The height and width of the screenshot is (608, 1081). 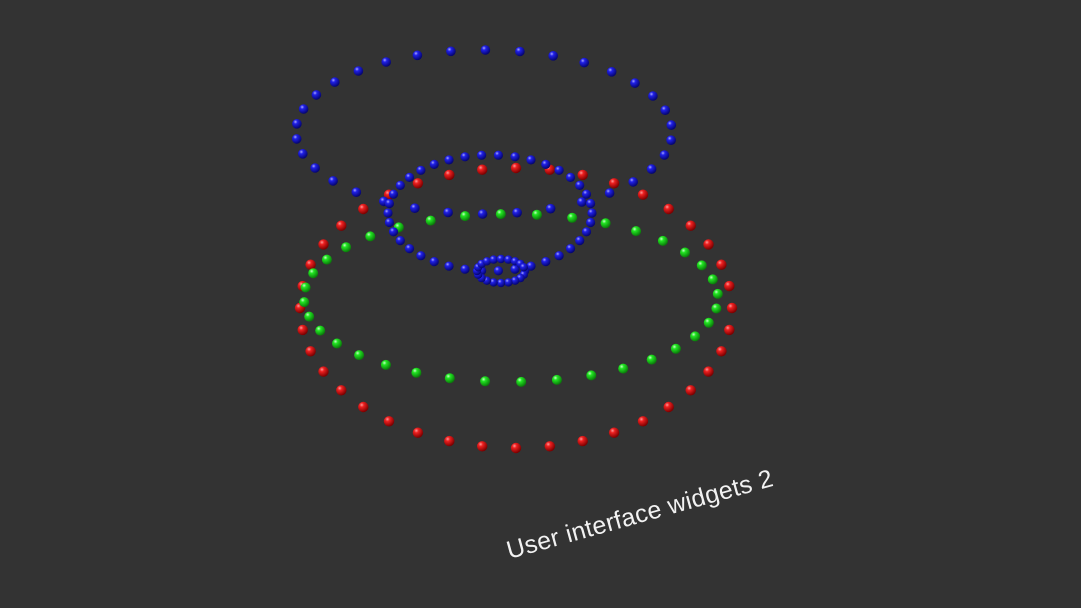 I want to click on blue-outer-ring, so click(x=484, y=132).